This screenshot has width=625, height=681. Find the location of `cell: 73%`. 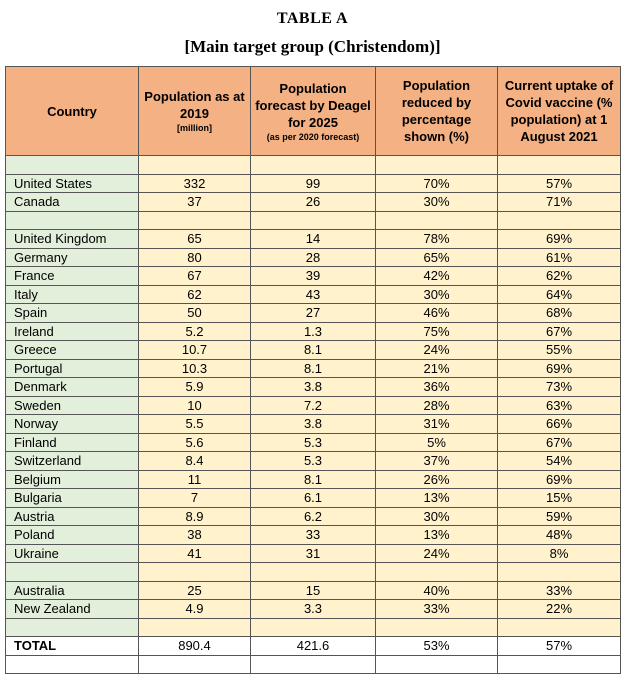

cell: 73% is located at coordinates (559, 387).